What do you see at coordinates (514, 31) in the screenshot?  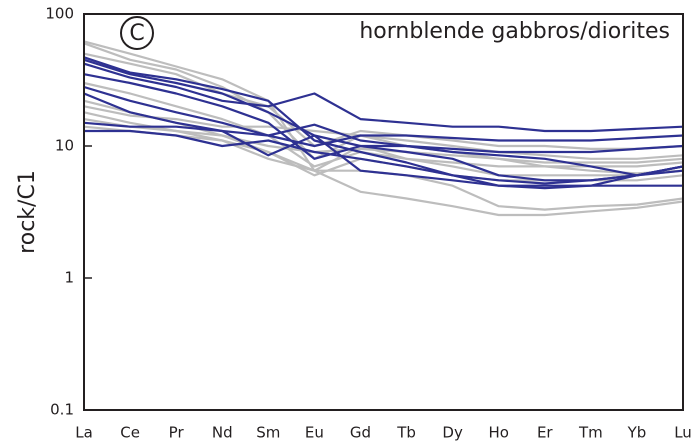 I see `annotation: hornblende gabbros/diorites` at bounding box center [514, 31].